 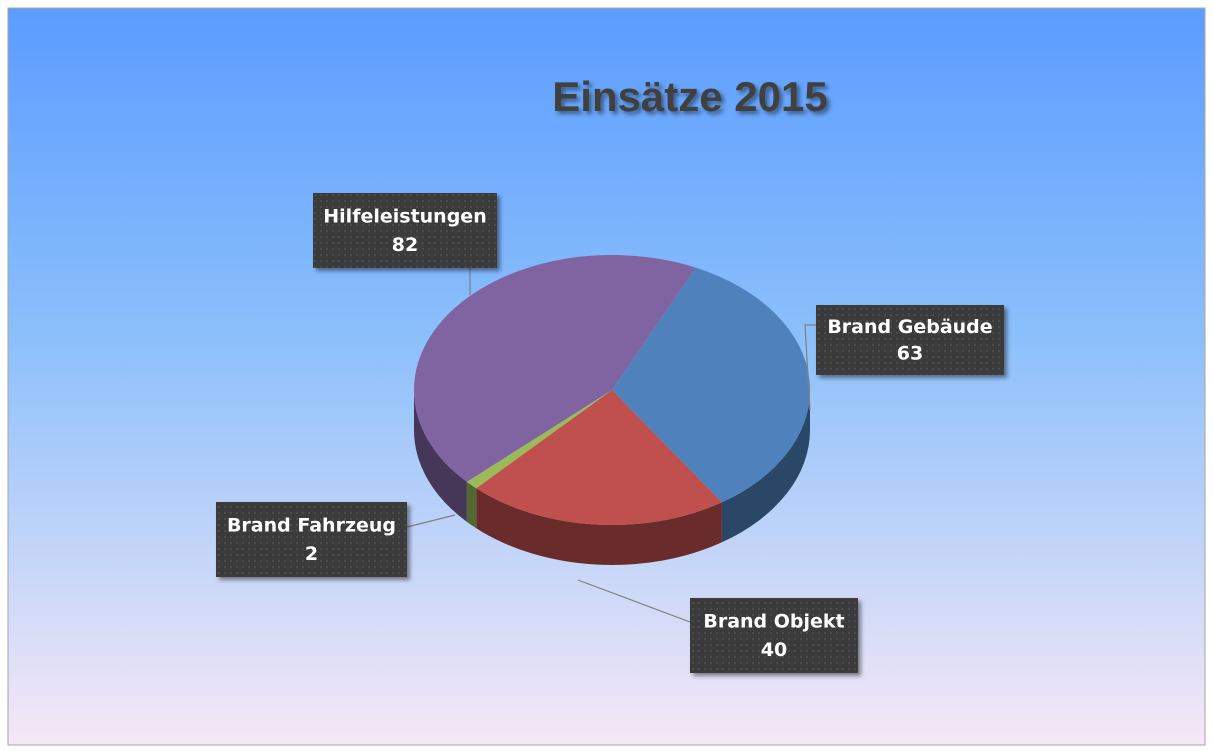 I want to click on data-label-value: 63, so click(x=910, y=354).